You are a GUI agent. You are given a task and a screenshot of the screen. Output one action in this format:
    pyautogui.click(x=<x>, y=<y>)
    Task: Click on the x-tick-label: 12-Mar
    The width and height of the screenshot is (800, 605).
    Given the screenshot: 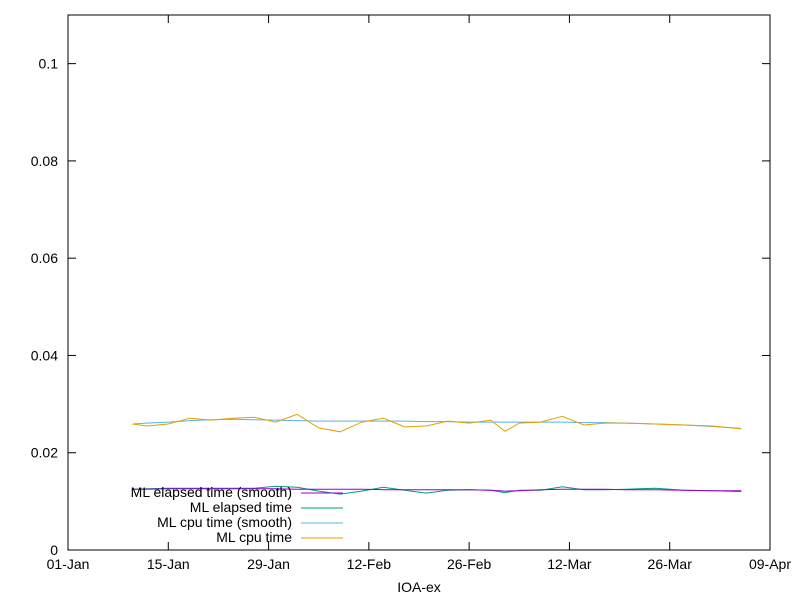 What is the action you would take?
    pyautogui.click(x=569, y=564)
    